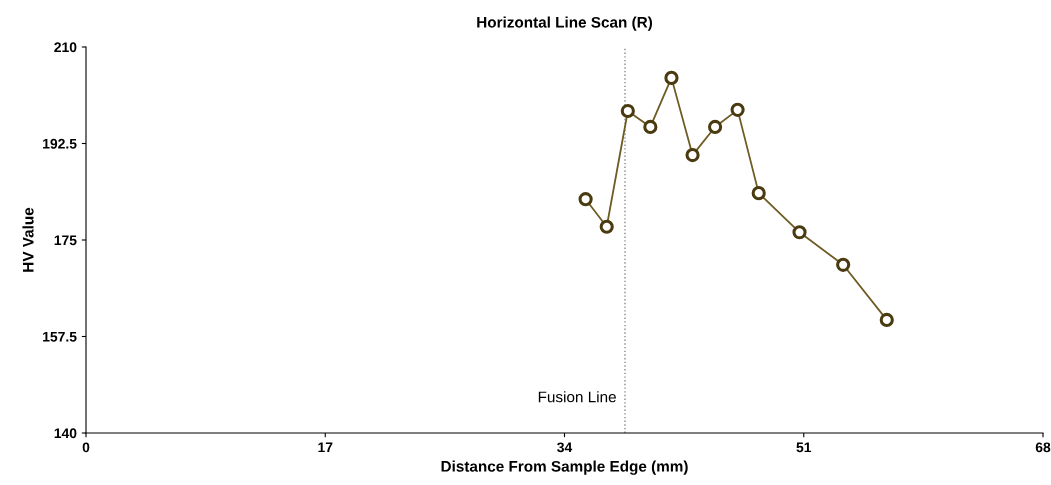 This screenshot has height=485, width=1051. Describe the element at coordinates (1043, 447) in the screenshot. I see `x-tick-label: 68` at that location.